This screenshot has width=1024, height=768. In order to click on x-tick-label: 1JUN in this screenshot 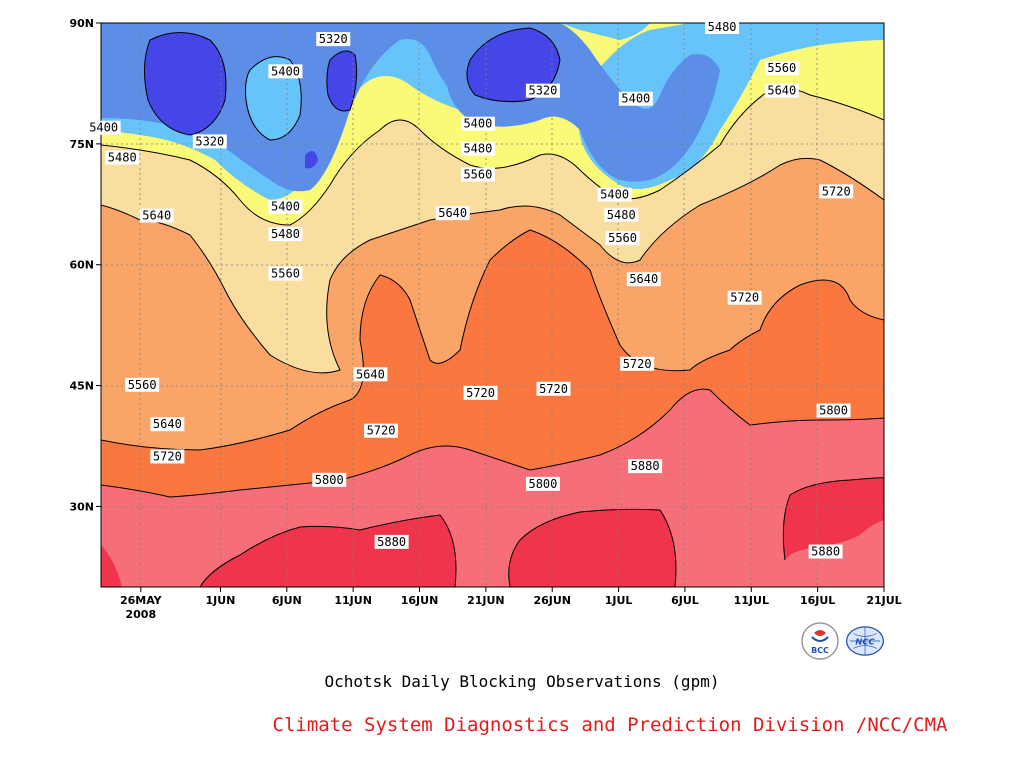, I will do `click(220, 600)`.